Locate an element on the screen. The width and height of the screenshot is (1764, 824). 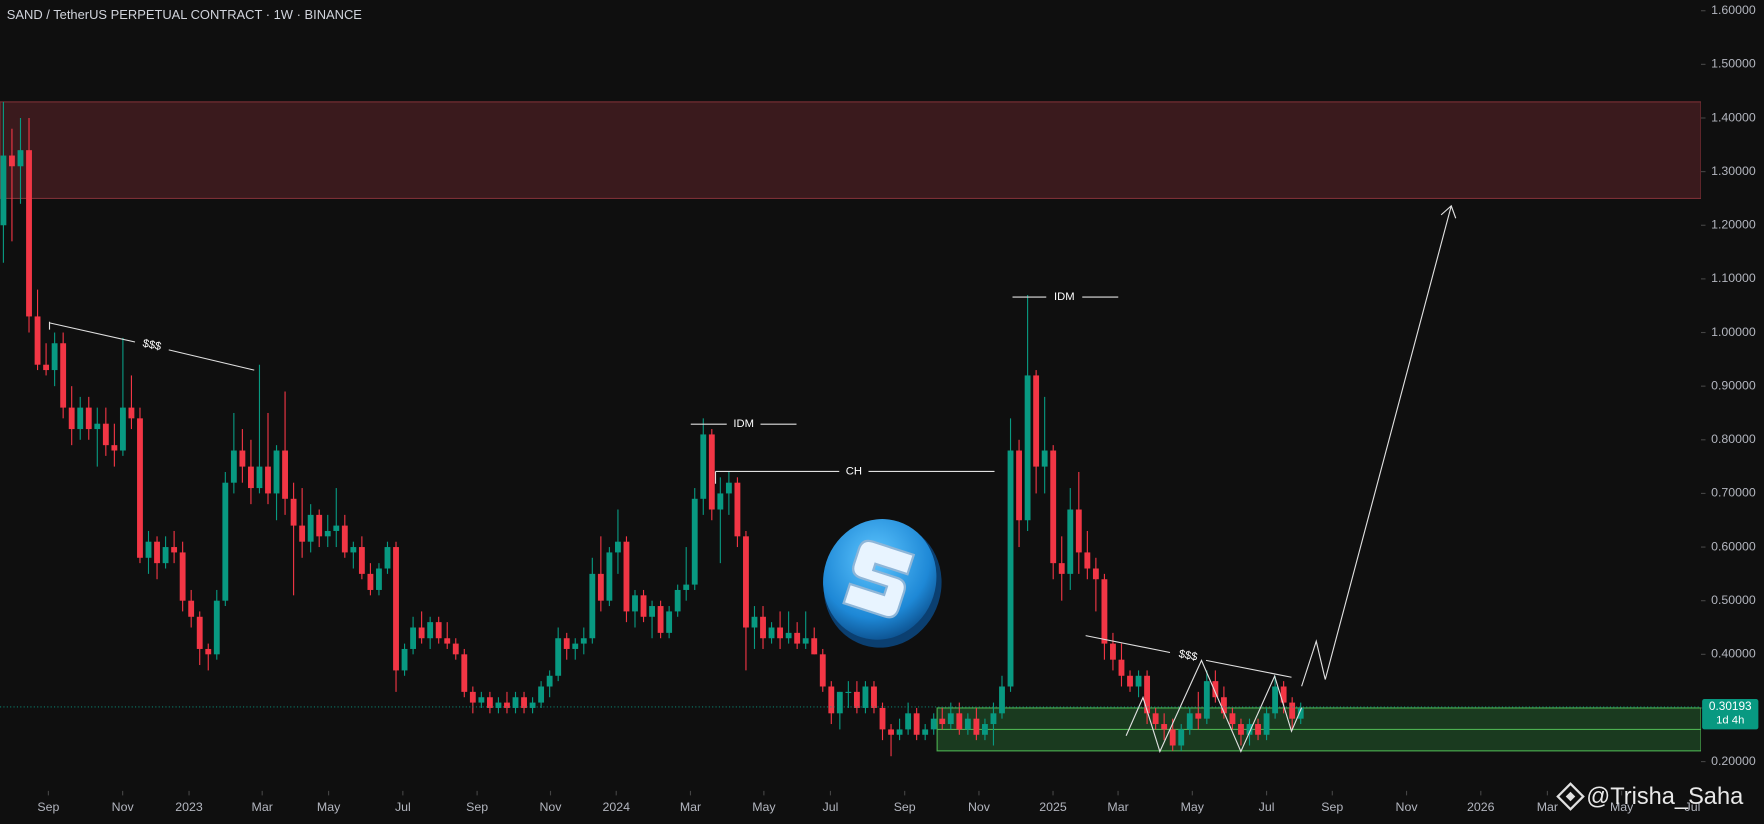
y-tick-label: 1.20000 is located at coordinates (1733, 225).